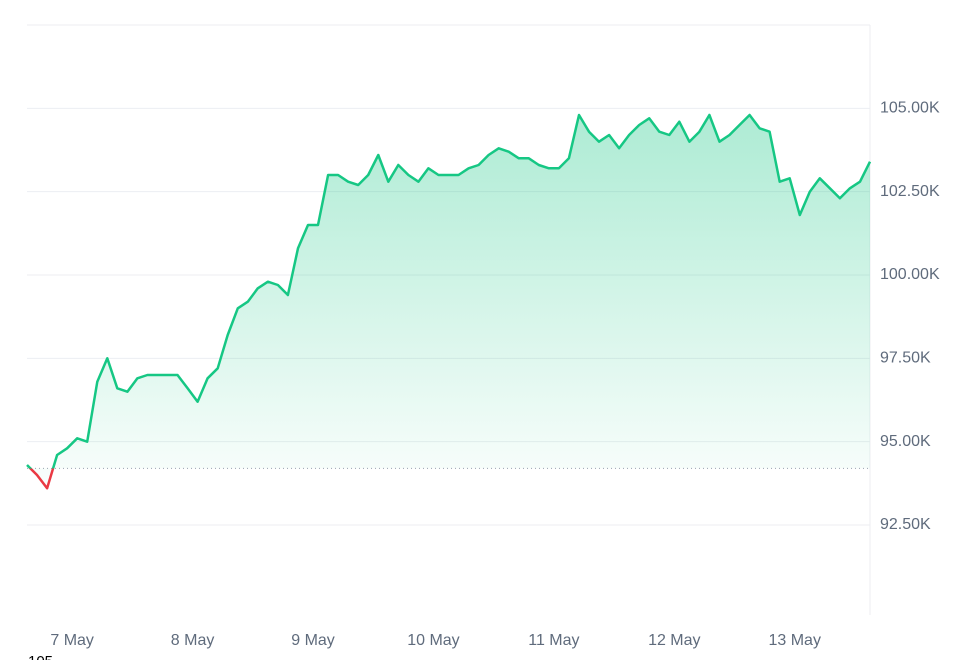 The width and height of the screenshot is (963, 660). I want to click on y-tick-label: 100.00K, so click(910, 274).